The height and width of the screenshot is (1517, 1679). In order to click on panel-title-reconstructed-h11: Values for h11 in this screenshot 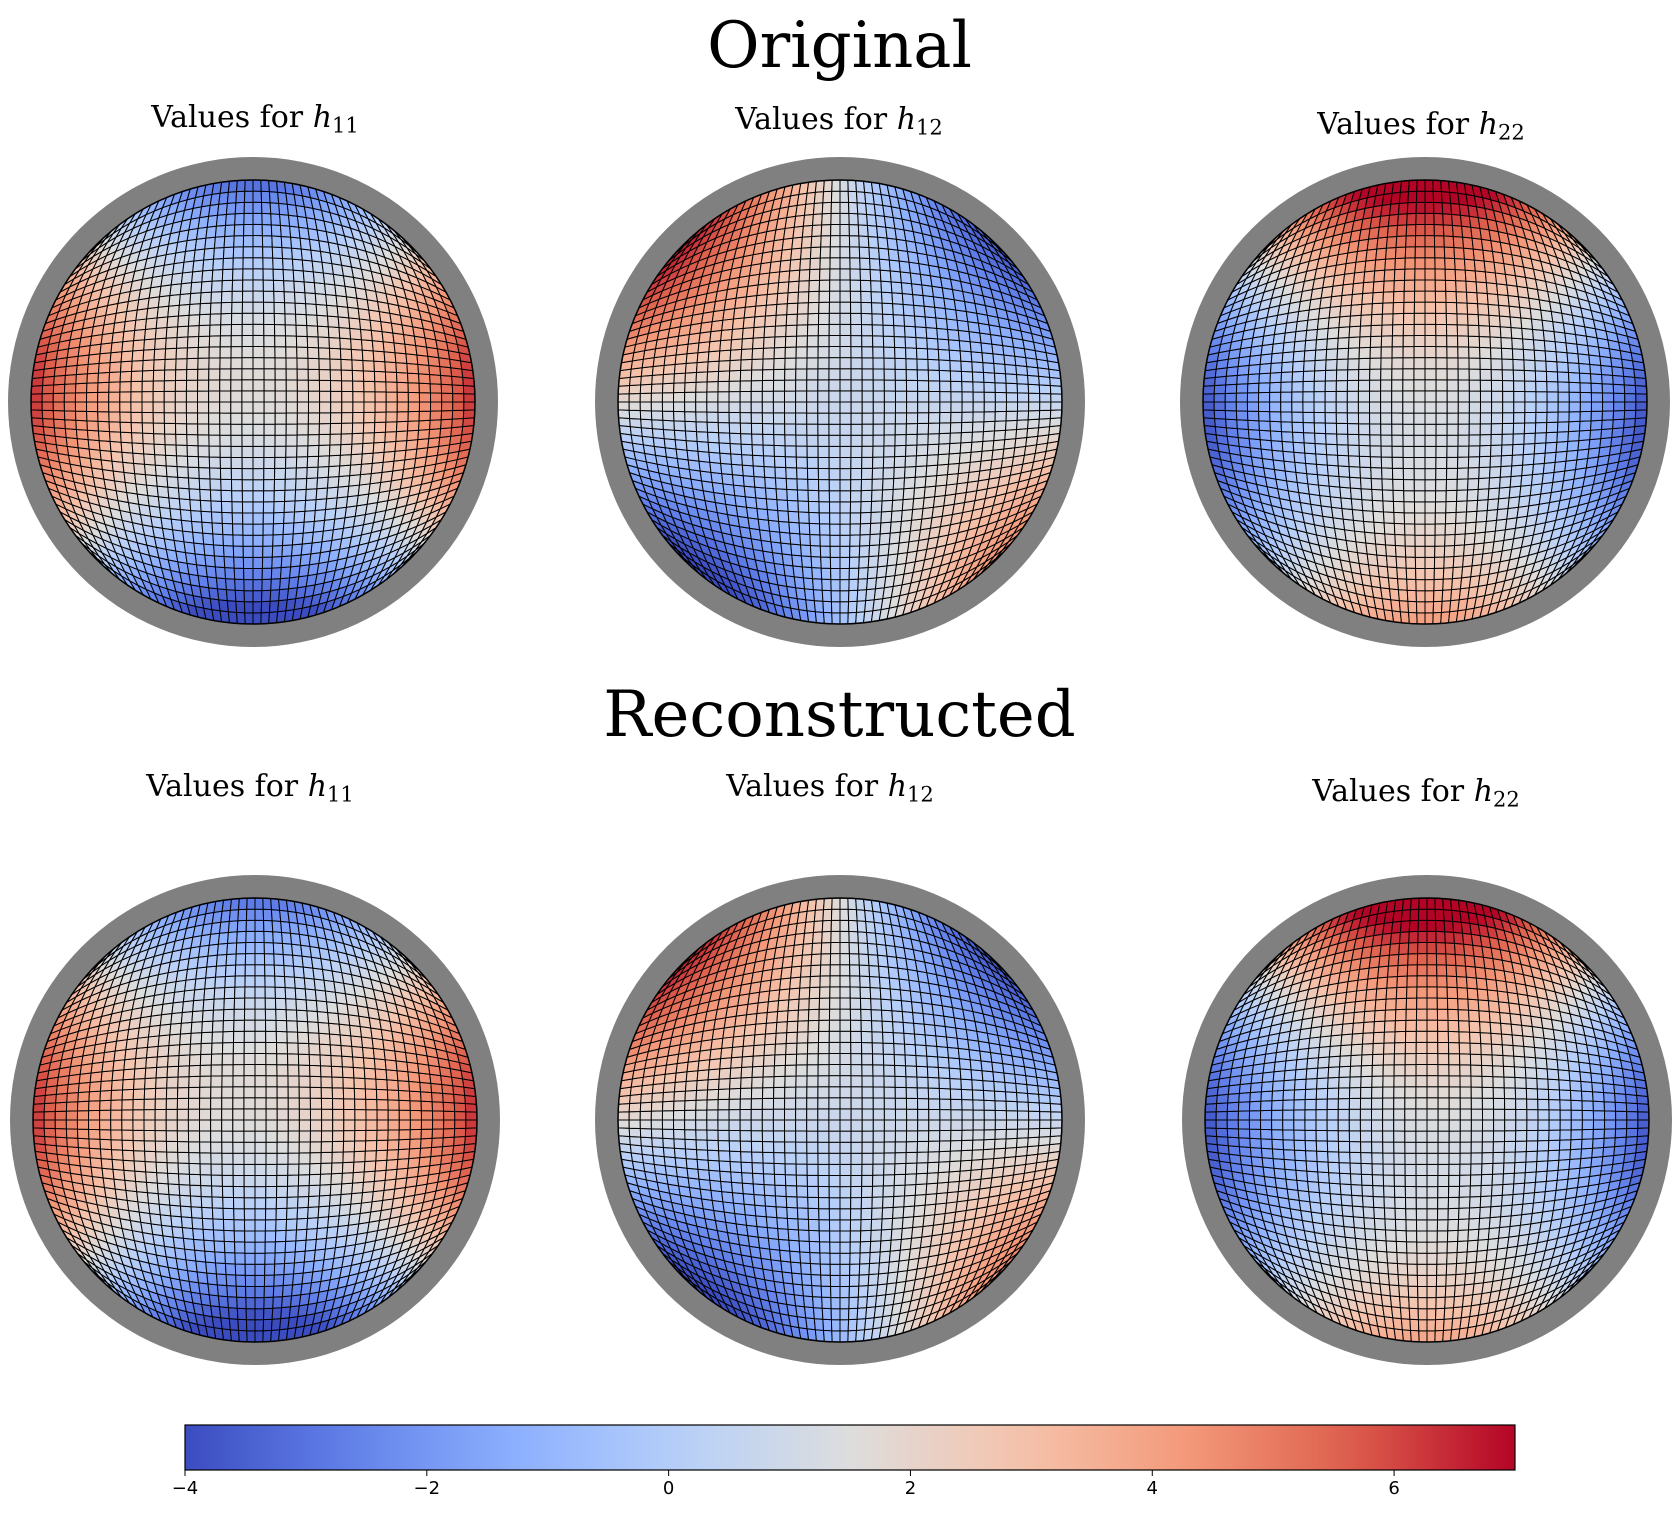, I will do `click(250, 788)`.